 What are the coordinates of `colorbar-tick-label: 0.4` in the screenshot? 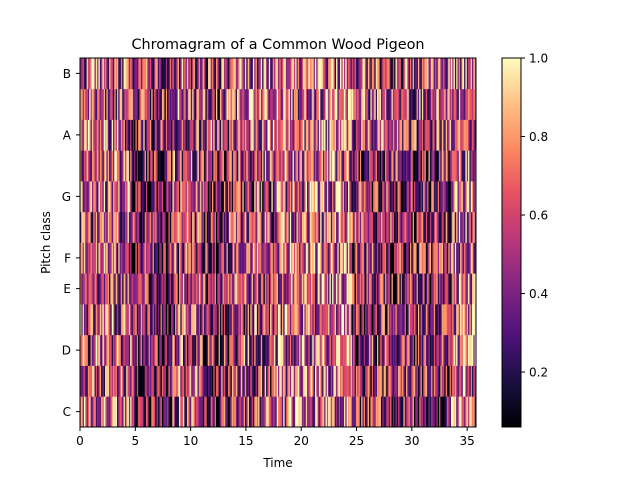 It's located at (538, 294).